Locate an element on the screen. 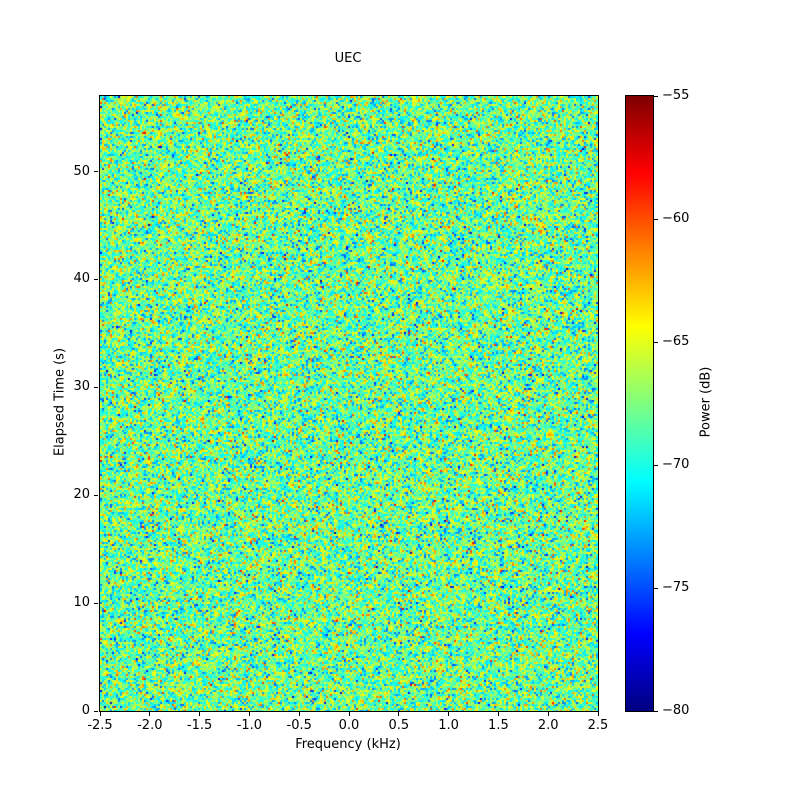 This screenshot has width=800, height=800. y-tick-label: 10 is located at coordinates (81, 603).